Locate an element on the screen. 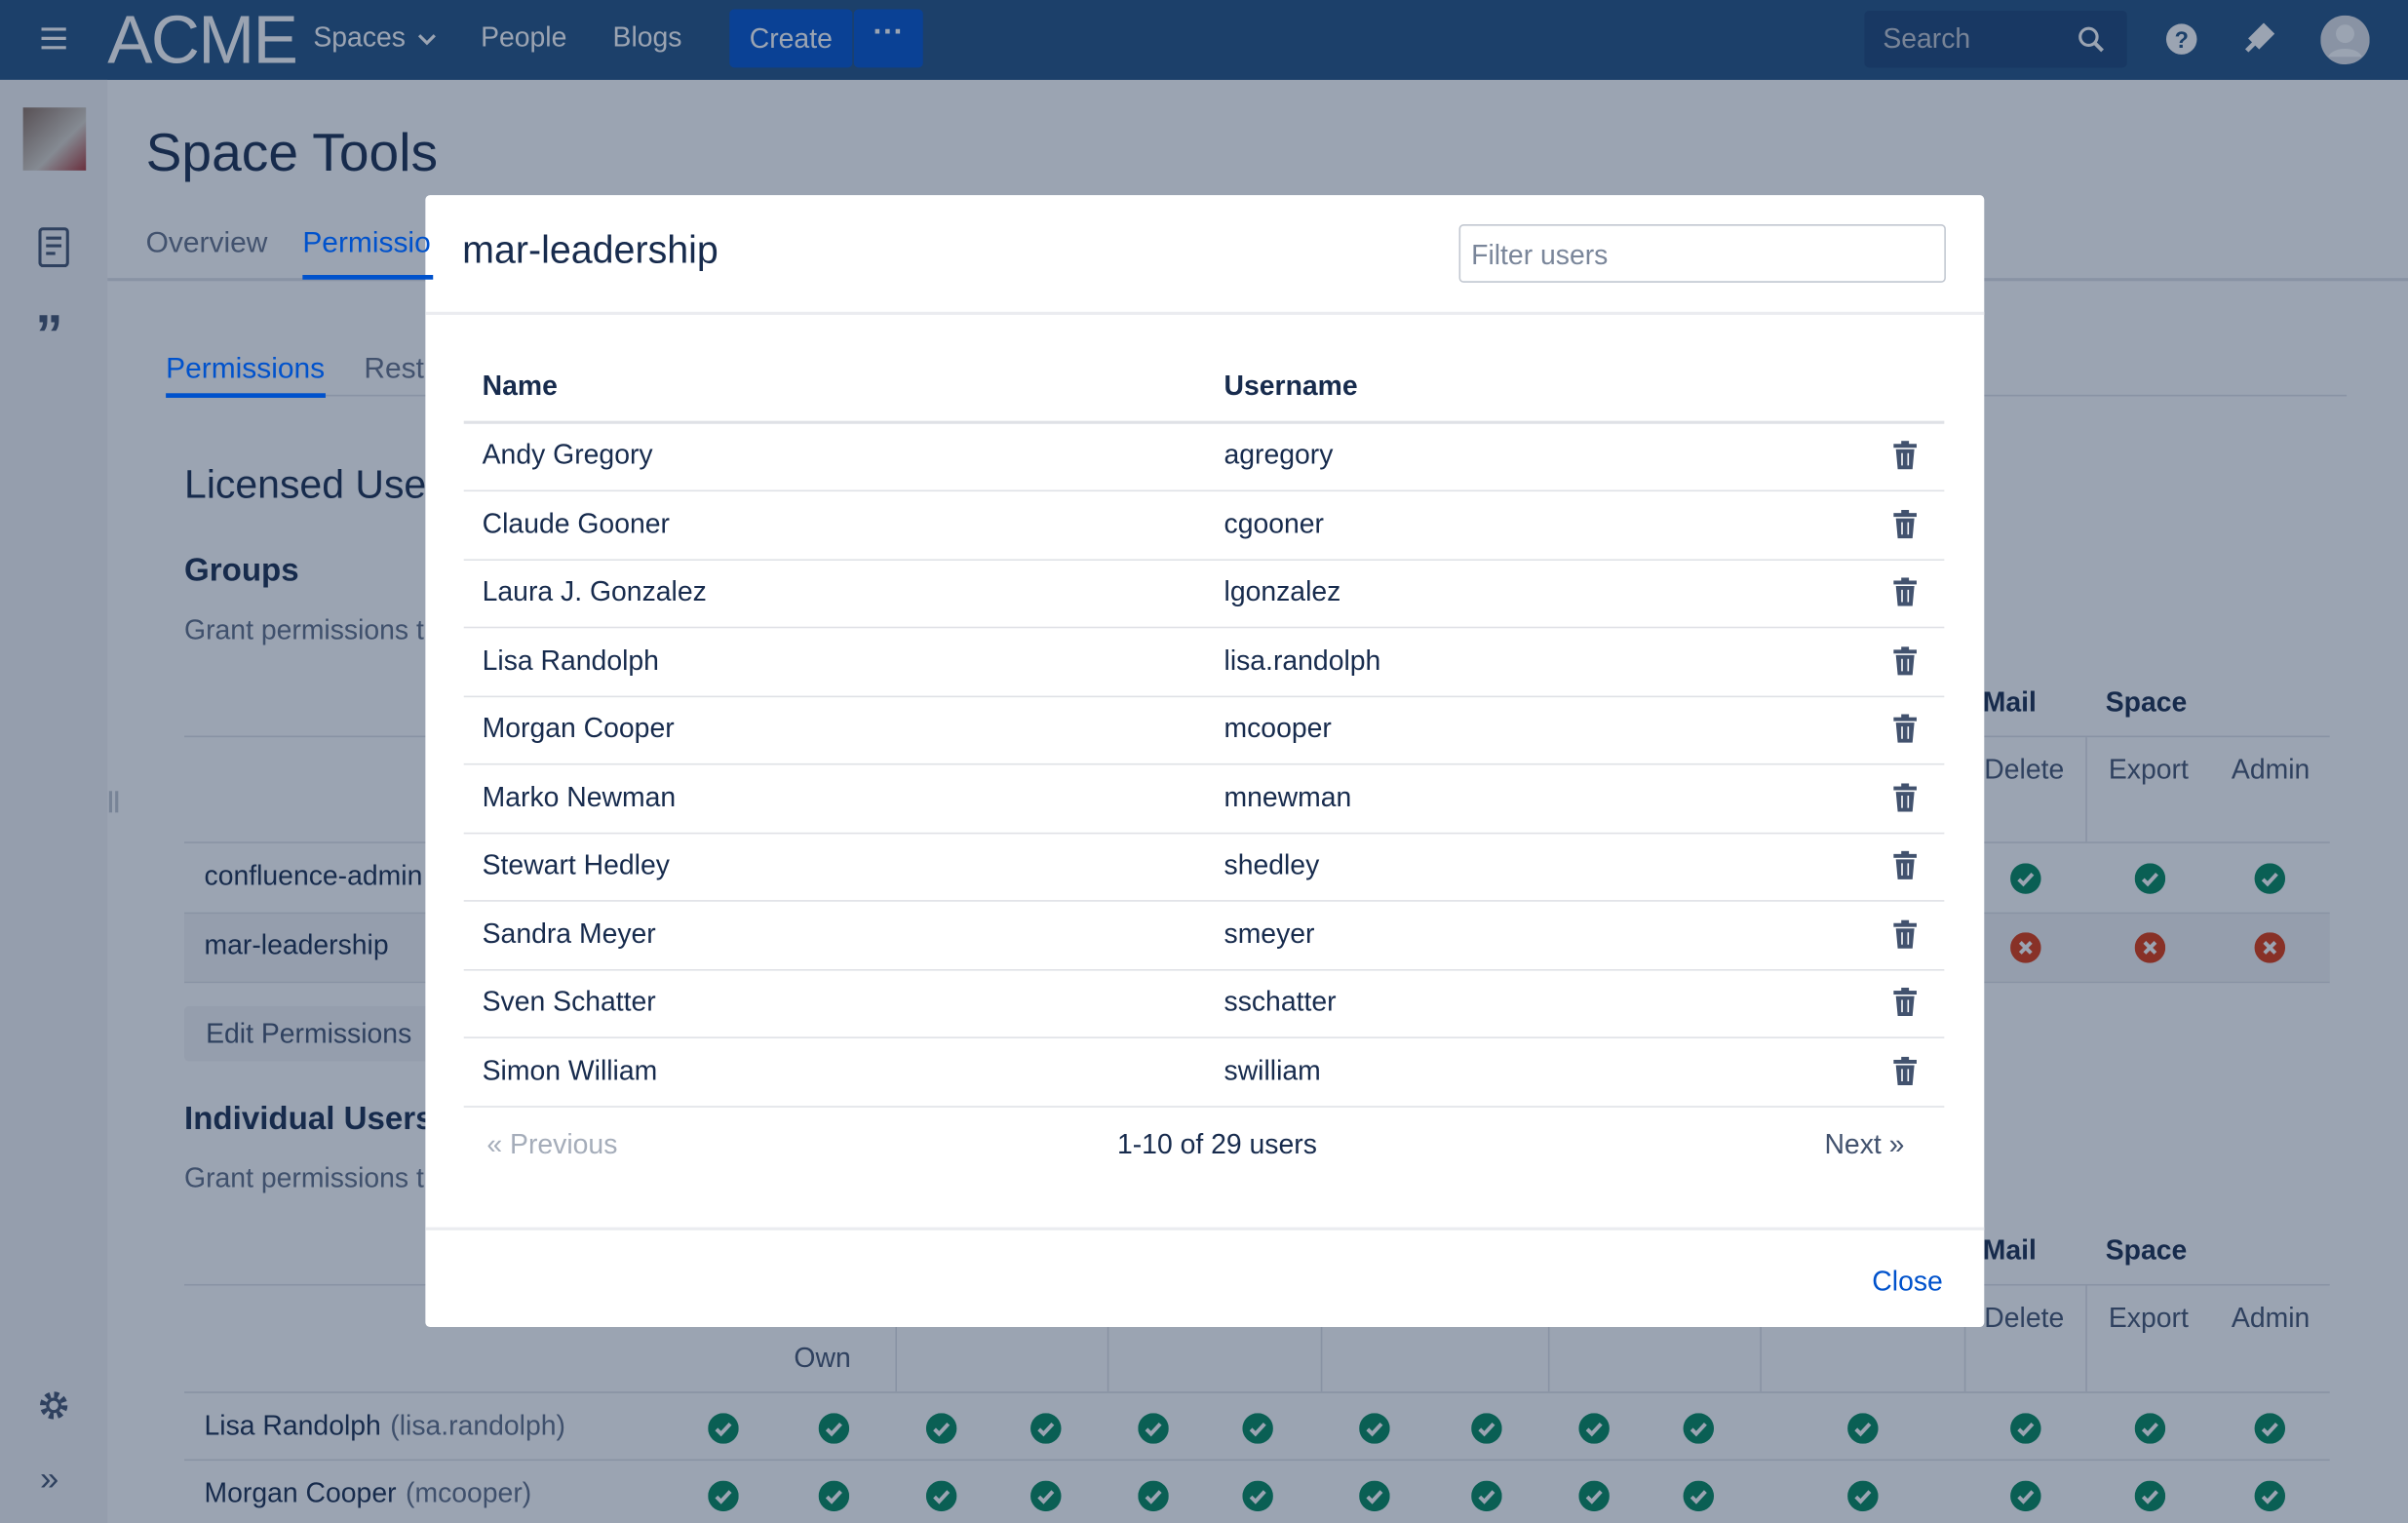 This screenshot has height=1523, width=2408. nav-item: Spaces is located at coordinates (374, 37).